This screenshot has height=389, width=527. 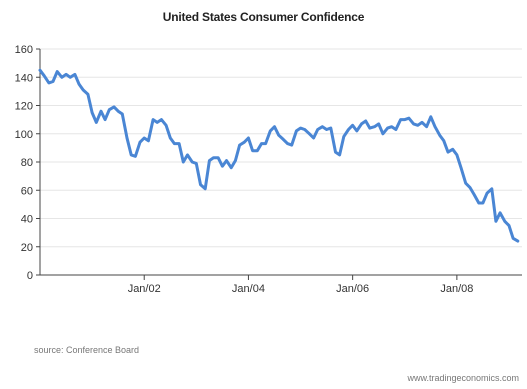 I want to click on x-tick-label: Jan/02, so click(x=144, y=289).